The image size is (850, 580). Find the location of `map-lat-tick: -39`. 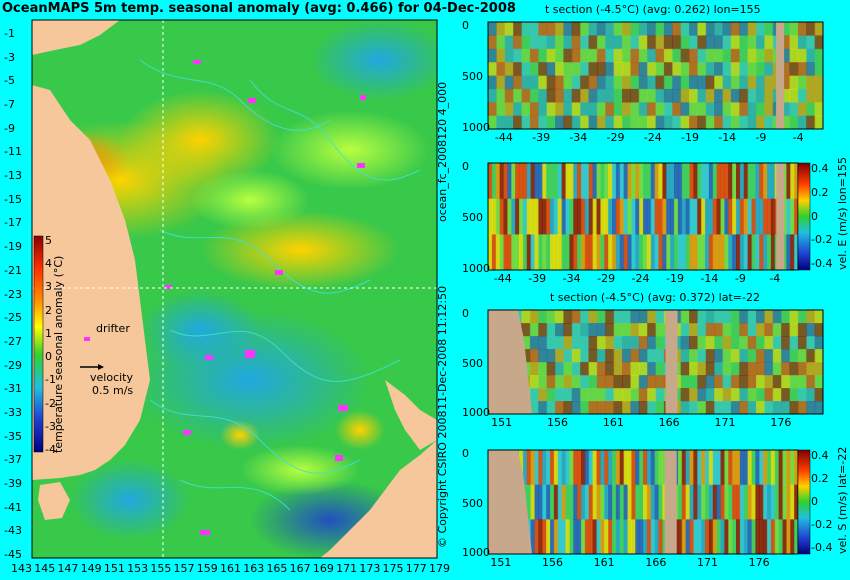

map-lat-tick: -39 is located at coordinates (13, 483).